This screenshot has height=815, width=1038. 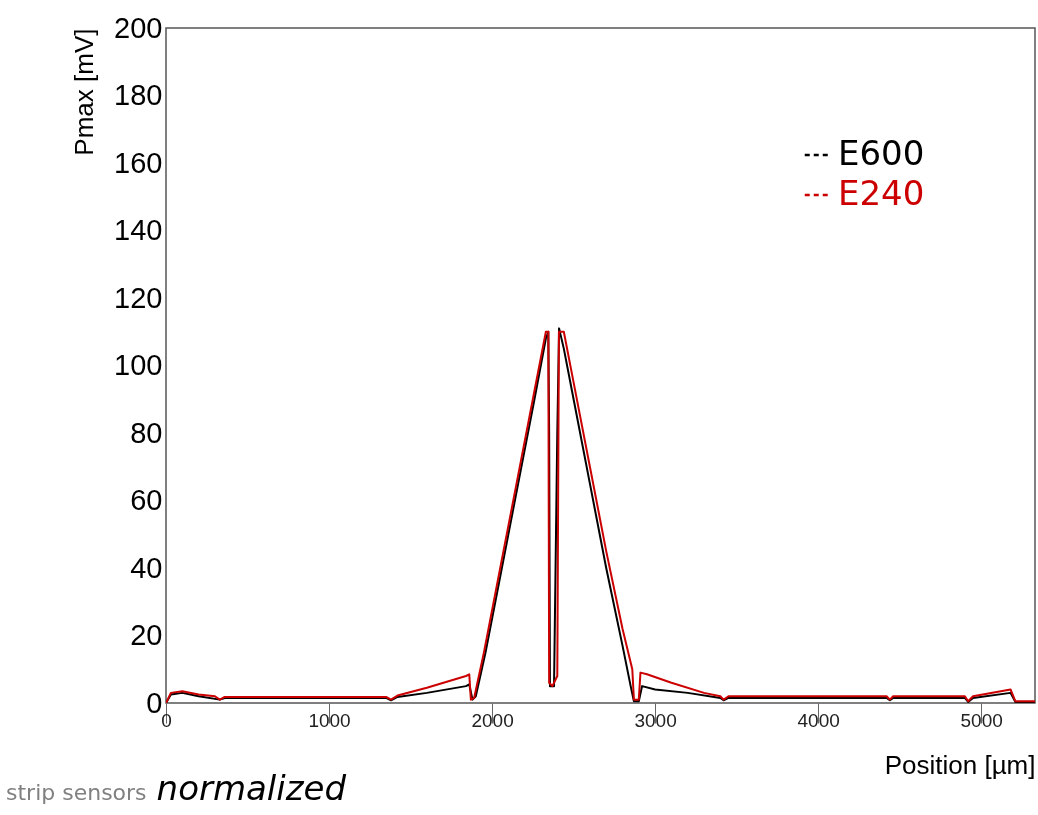 I want to click on y-axis-title: Pmax [mV], so click(x=84, y=92).